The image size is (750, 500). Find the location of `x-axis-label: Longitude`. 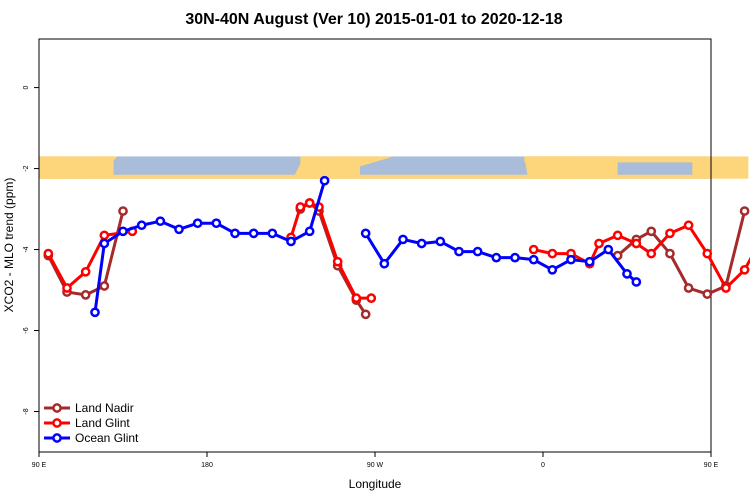

x-axis-label: Longitude is located at coordinates (375, 484).